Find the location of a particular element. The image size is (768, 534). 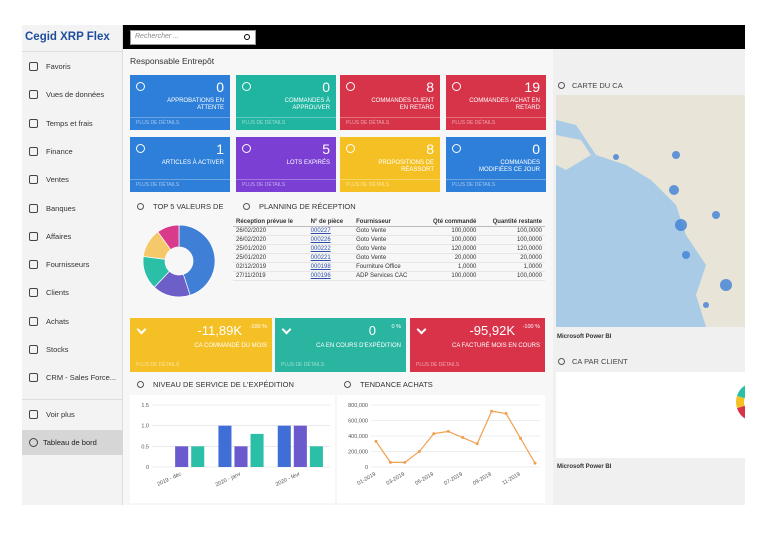

sidebar-item: Achats is located at coordinates (57, 321).